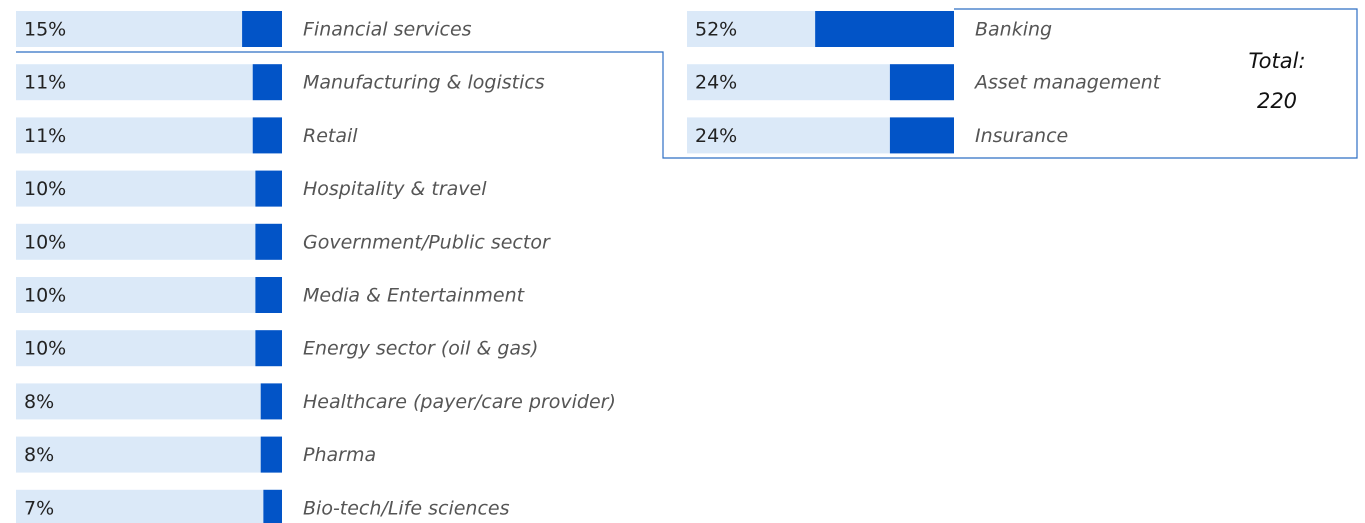 This screenshot has height=523, width=1365. I want to click on value-label: 7%, so click(39, 508).